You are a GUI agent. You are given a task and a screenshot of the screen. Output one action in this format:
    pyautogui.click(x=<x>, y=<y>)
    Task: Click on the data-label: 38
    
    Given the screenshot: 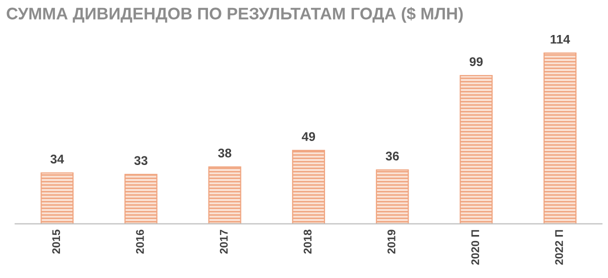 What is the action you would take?
    pyautogui.click(x=225, y=153)
    